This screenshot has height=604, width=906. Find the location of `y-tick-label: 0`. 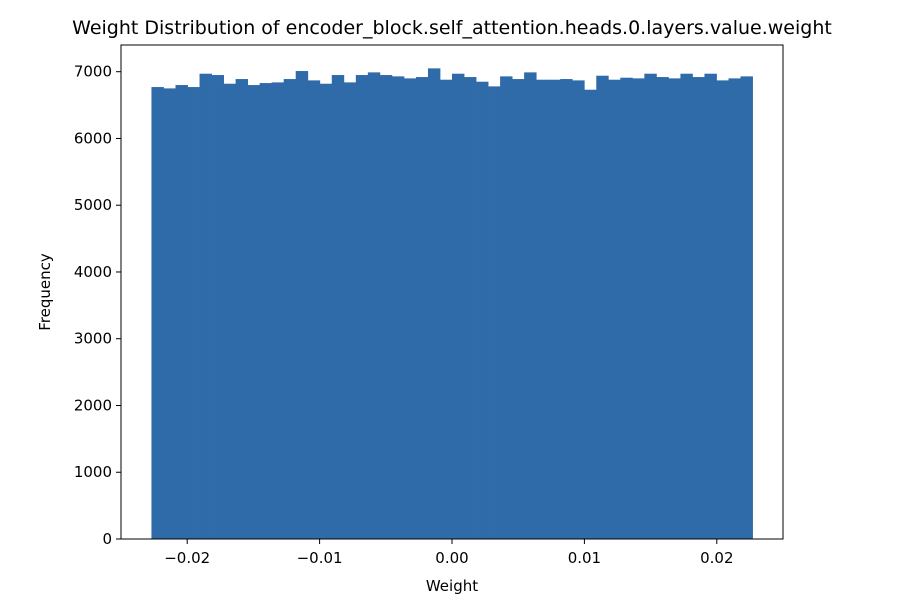

y-tick-label: 0 is located at coordinates (107, 539).